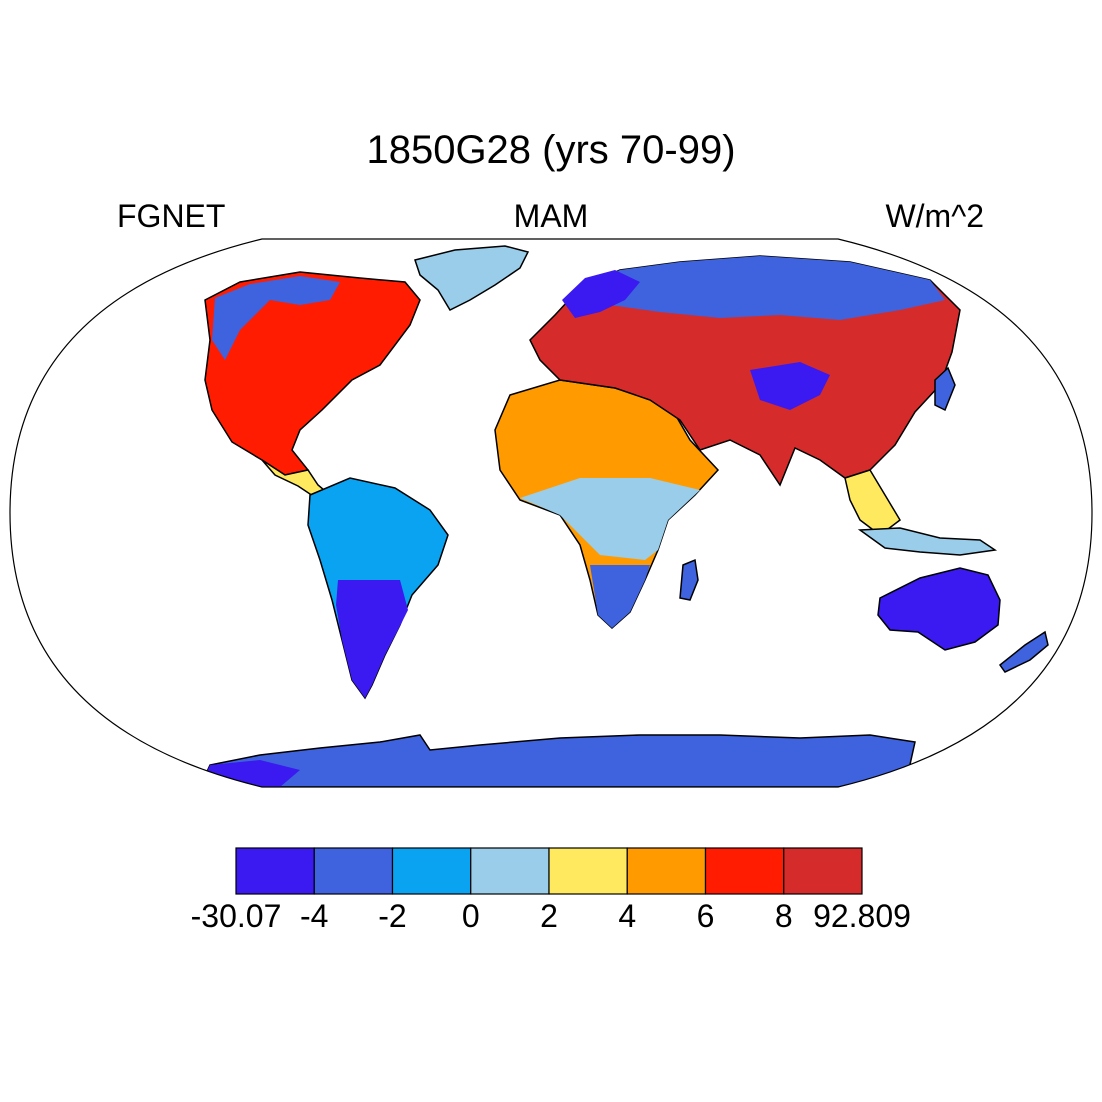  What do you see at coordinates (171, 216) in the screenshot?
I see `field-label: FGNET` at bounding box center [171, 216].